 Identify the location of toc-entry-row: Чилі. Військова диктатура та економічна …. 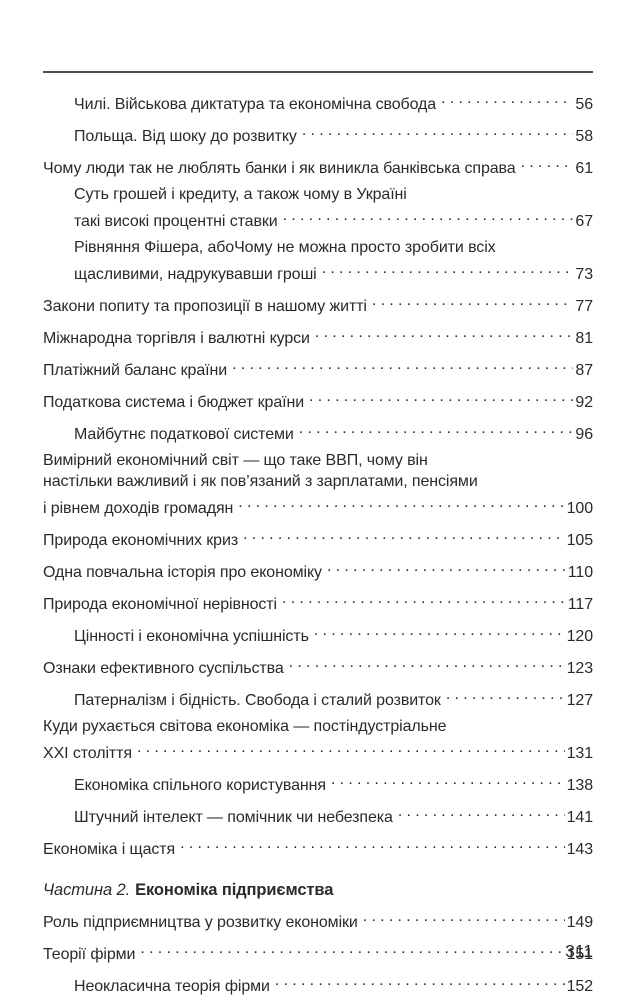
(333, 101).